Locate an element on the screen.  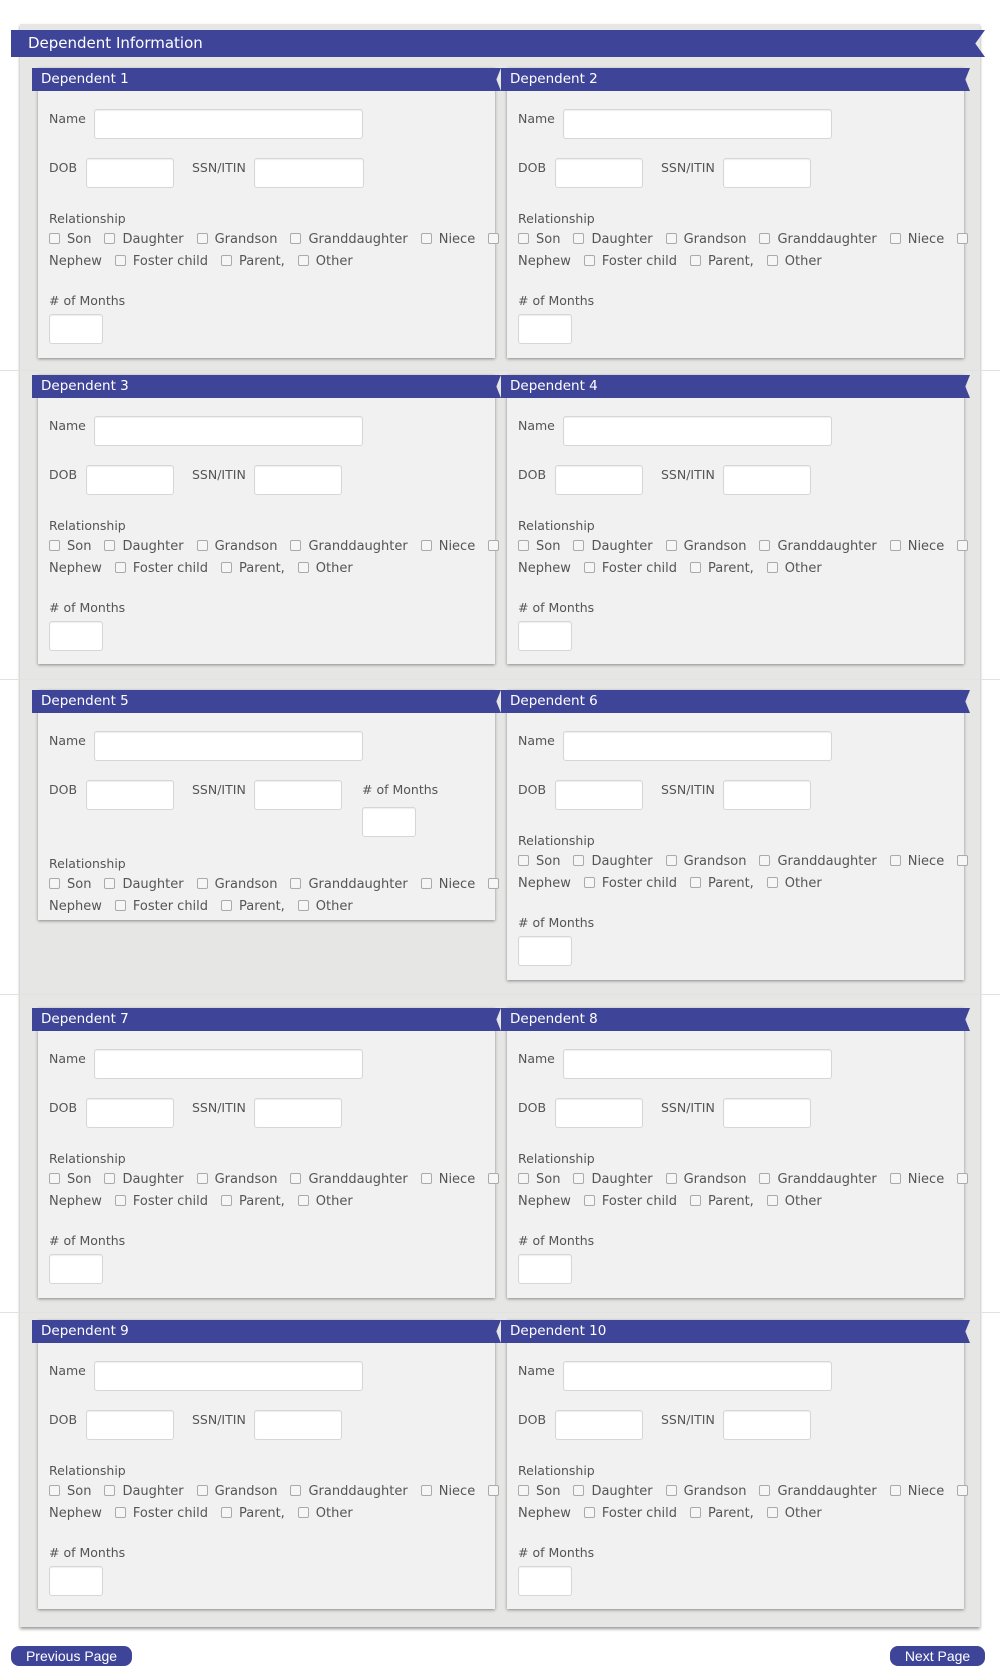
previous-page-button: Previous Page is located at coordinates (71, 1656).